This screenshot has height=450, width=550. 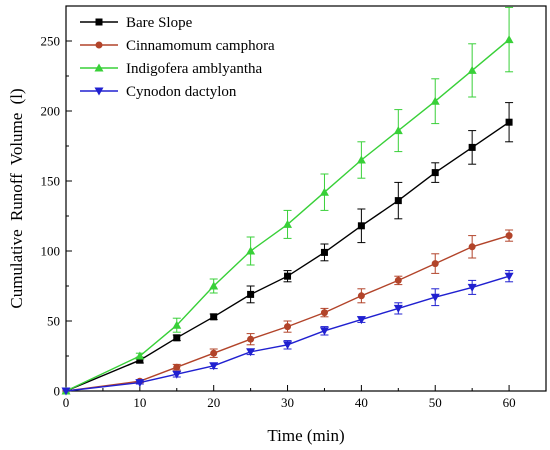 What do you see at coordinates (435, 402) in the screenshot?
I see `x-tick-label: 50` at bounding box center [435, 402].